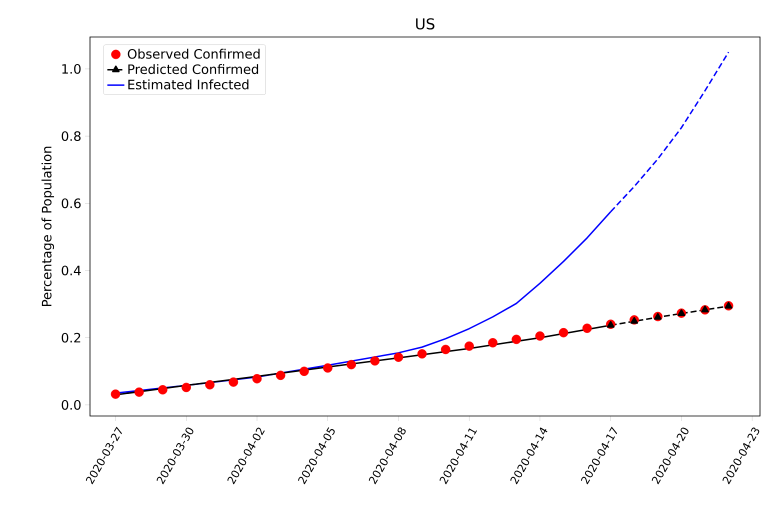 The width and height of the screenshot is (777, 508). I want to click on y-tick-label: 1.0, so click(71, 69).